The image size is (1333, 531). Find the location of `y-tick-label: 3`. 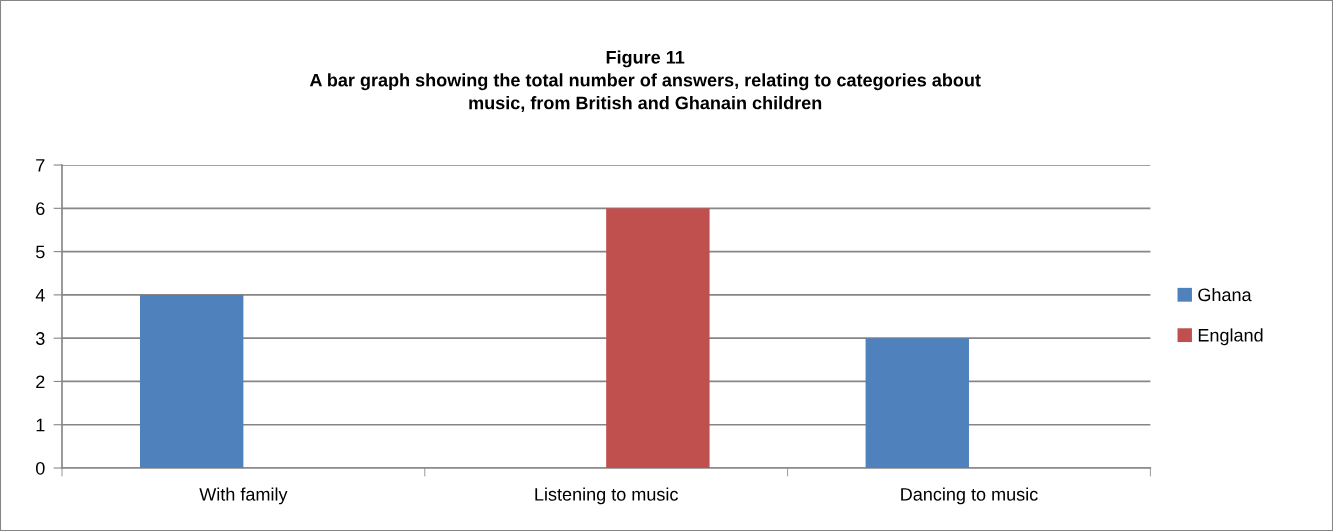

y-tick-label: 3 is located at coordinates (40, 338).